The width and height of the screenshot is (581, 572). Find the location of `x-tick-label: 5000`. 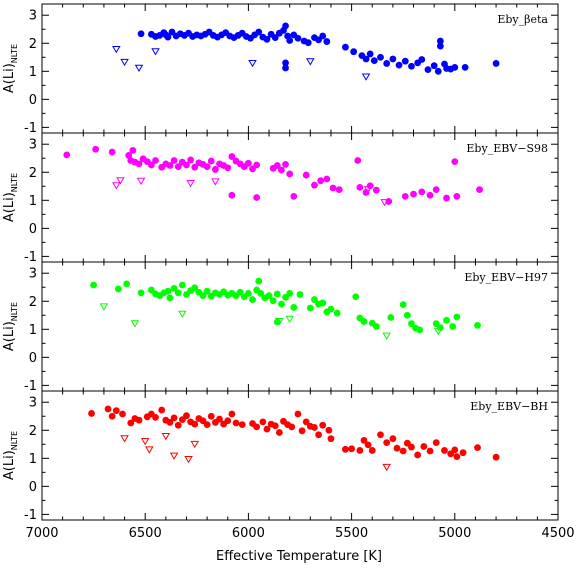

x-tick-label: 5000 is located at coordinates (454, 533).